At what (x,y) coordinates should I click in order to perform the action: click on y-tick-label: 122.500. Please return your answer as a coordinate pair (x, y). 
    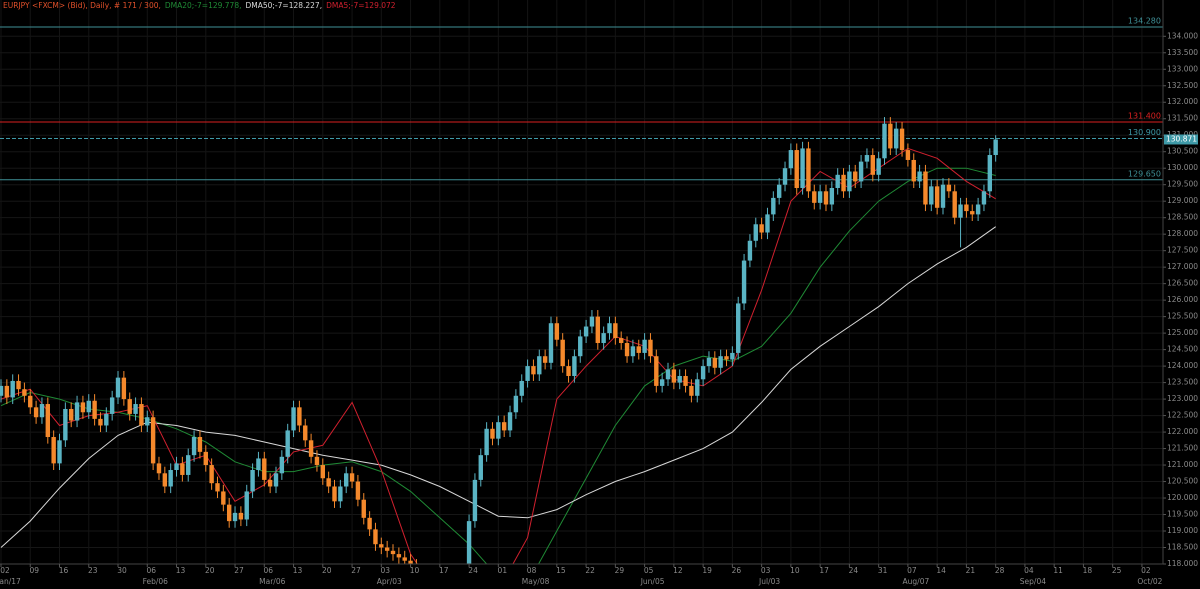
    Looking at the image, I should click on (1182, 415).